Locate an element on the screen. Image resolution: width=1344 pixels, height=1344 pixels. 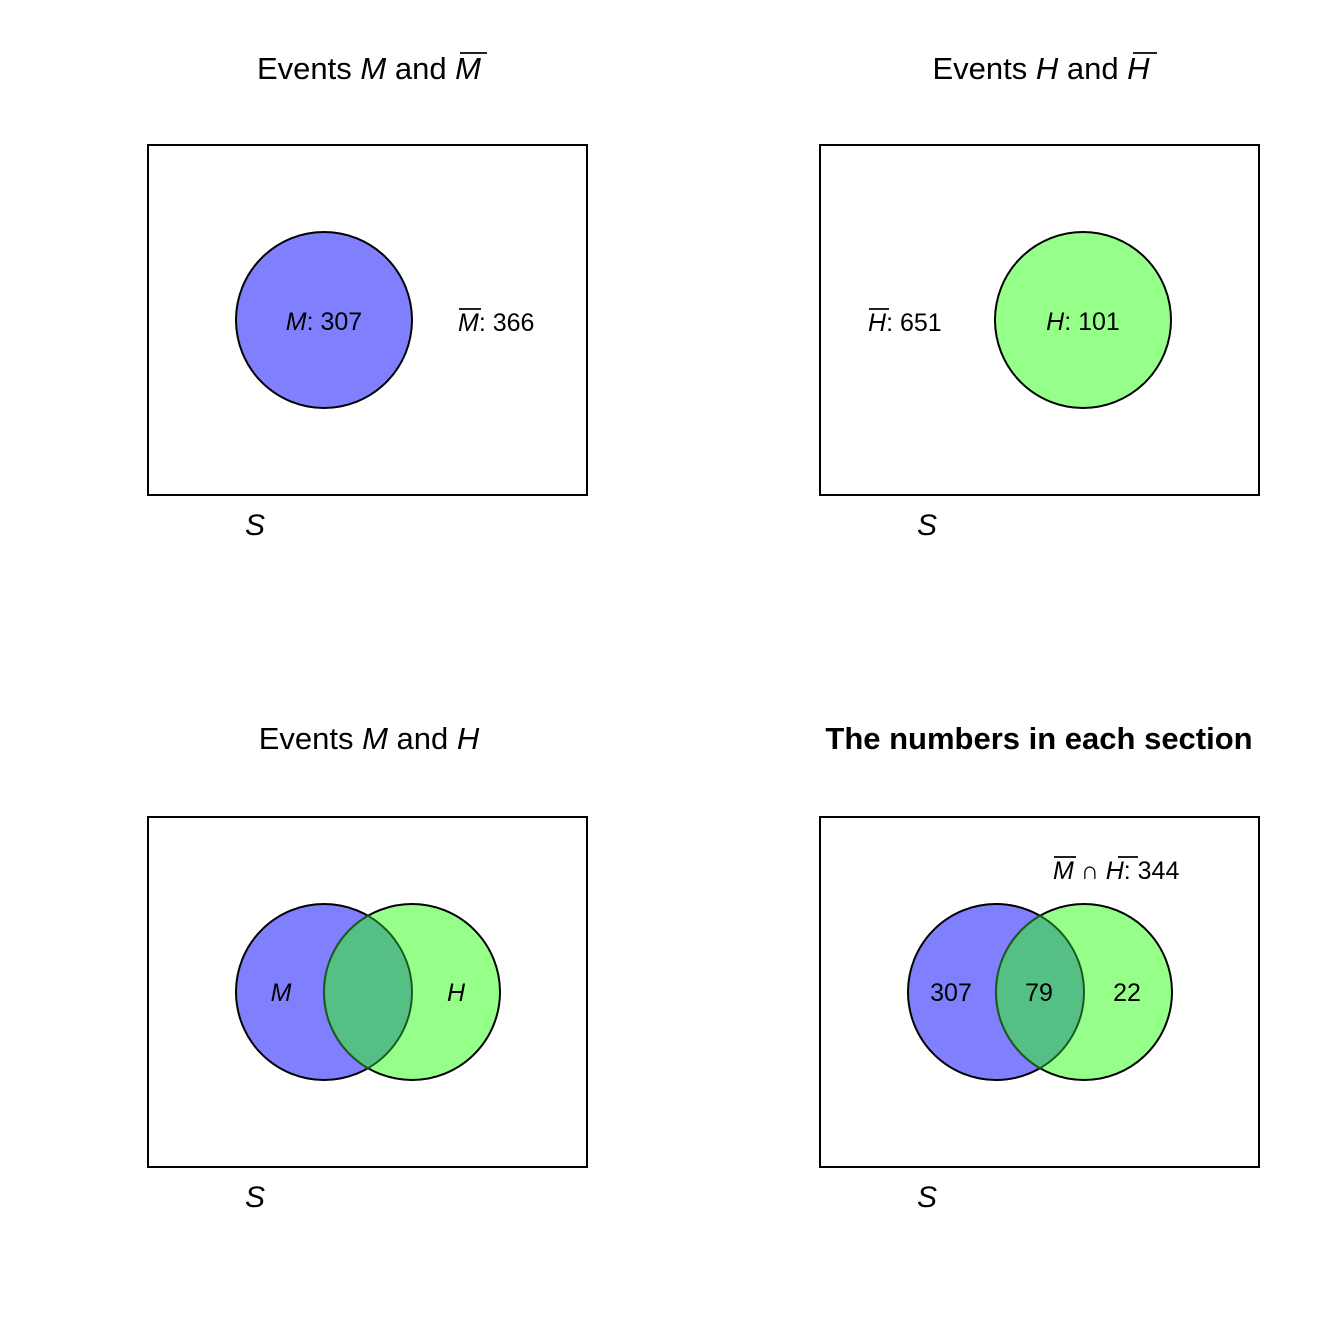
title-complement-symbol: H is located at coordinates (1138, 68).